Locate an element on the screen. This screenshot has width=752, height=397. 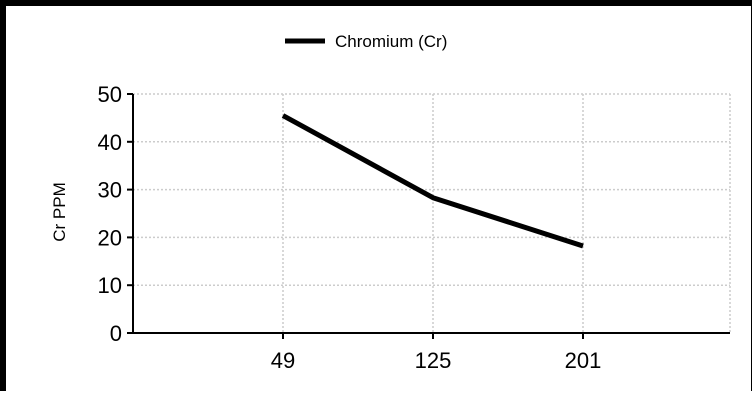
y-tick-label: 10 is located at coordinates (110, 285).